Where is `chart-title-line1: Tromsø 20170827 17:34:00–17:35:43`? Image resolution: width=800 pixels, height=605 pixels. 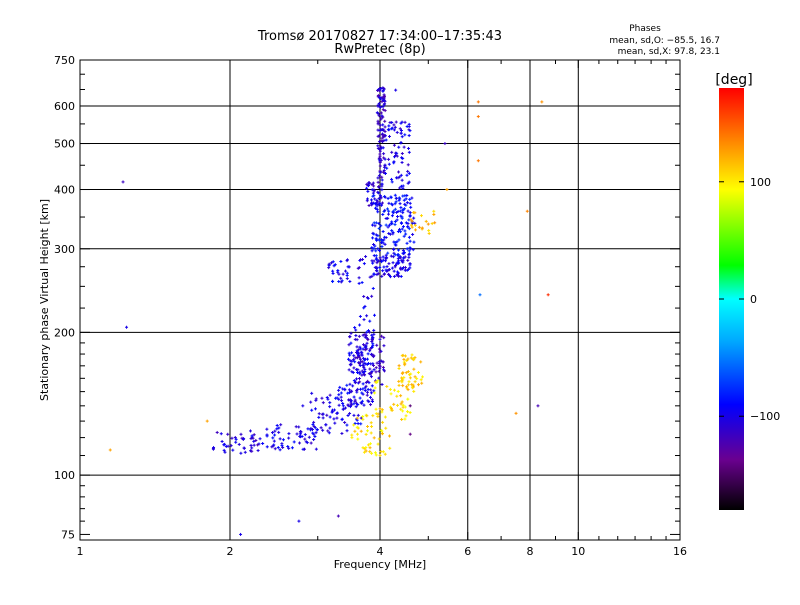
chart-title-line1: Tromsø 20170827 17:34:00–17:35:43 is located at coordinates (379, 36).